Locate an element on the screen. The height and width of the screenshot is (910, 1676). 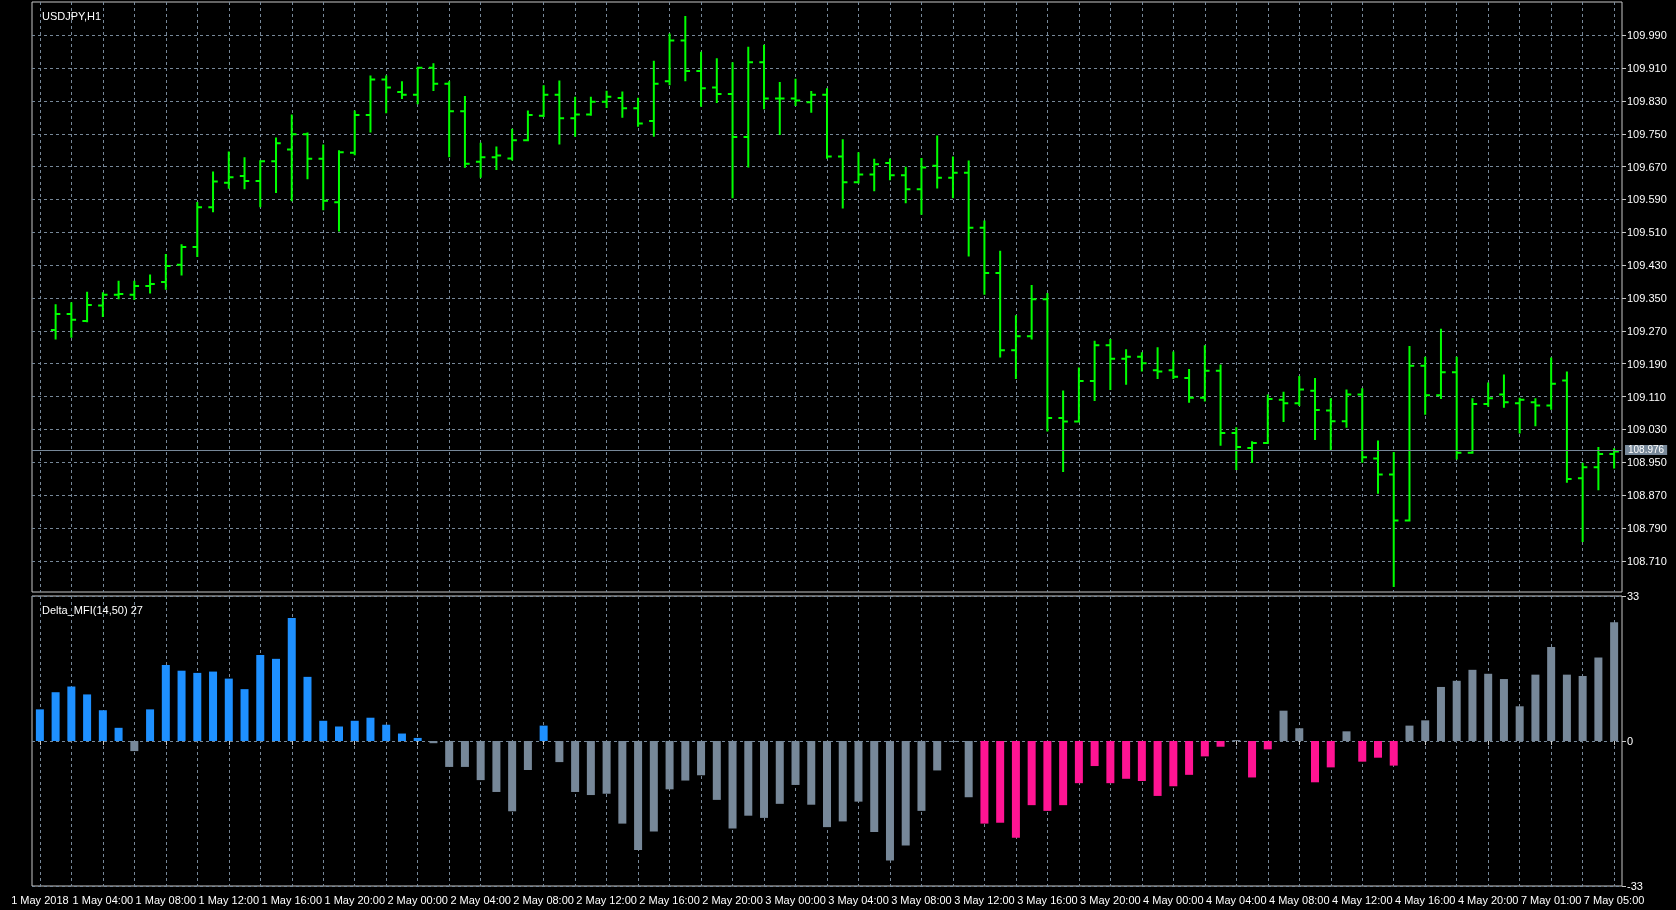
x-tick-label: 3 May 04:00 is located at coordinates (858, 899).